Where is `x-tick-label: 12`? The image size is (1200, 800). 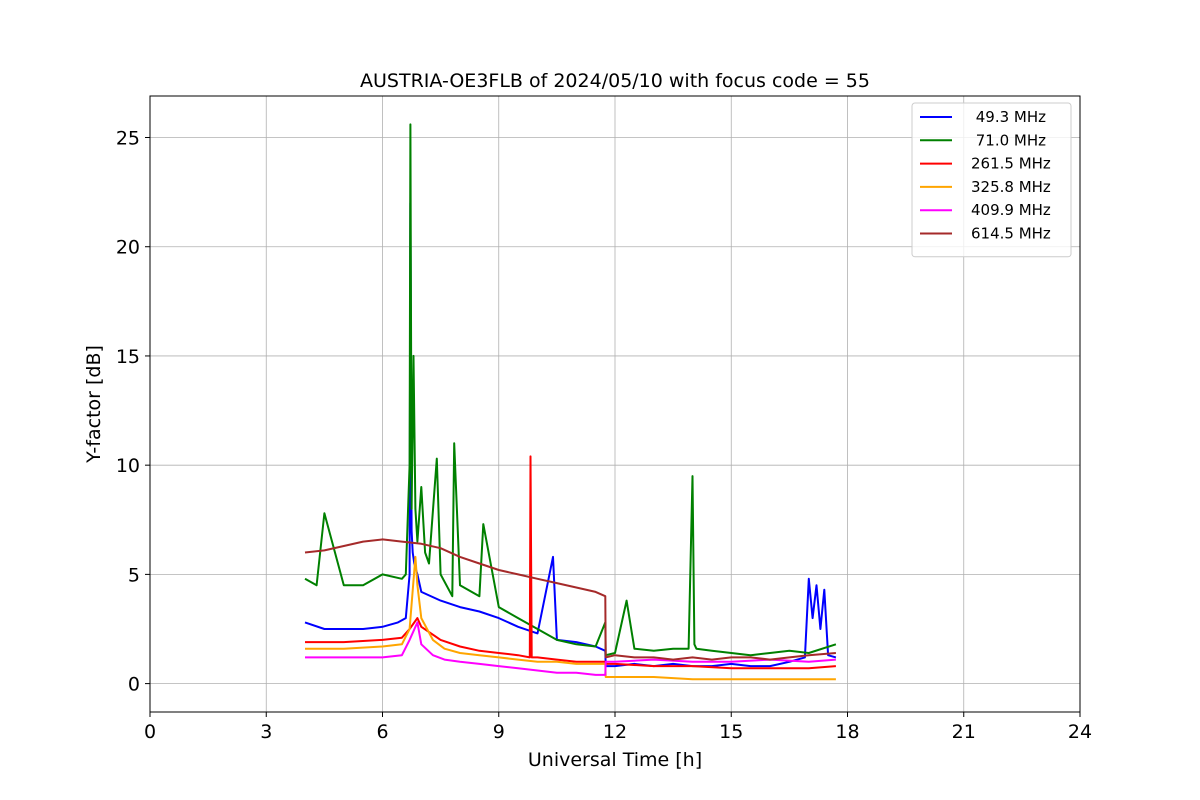
x-tick-label: 12 is located at coordinates (615, 732).